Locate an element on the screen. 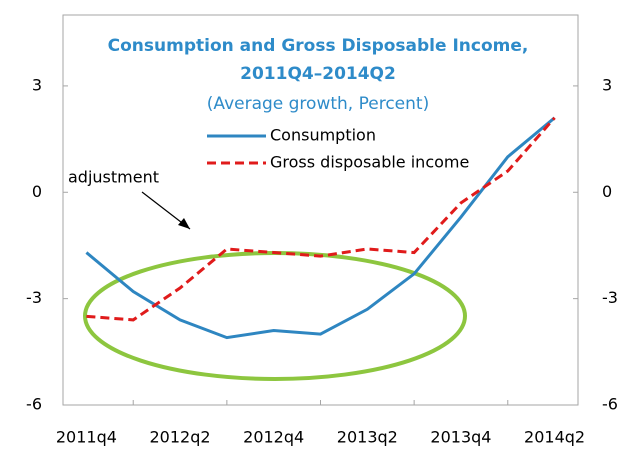  chart-subtitle: (Average growth, Percent) is located at coordinates (318, 104).